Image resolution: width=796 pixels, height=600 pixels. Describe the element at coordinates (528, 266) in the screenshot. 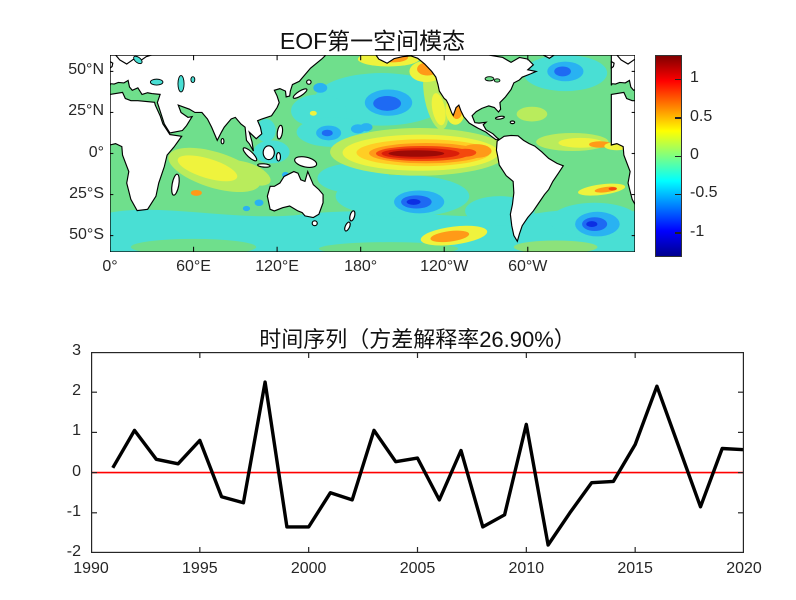

I see `map-x-tick-label: 60°W` at that location.